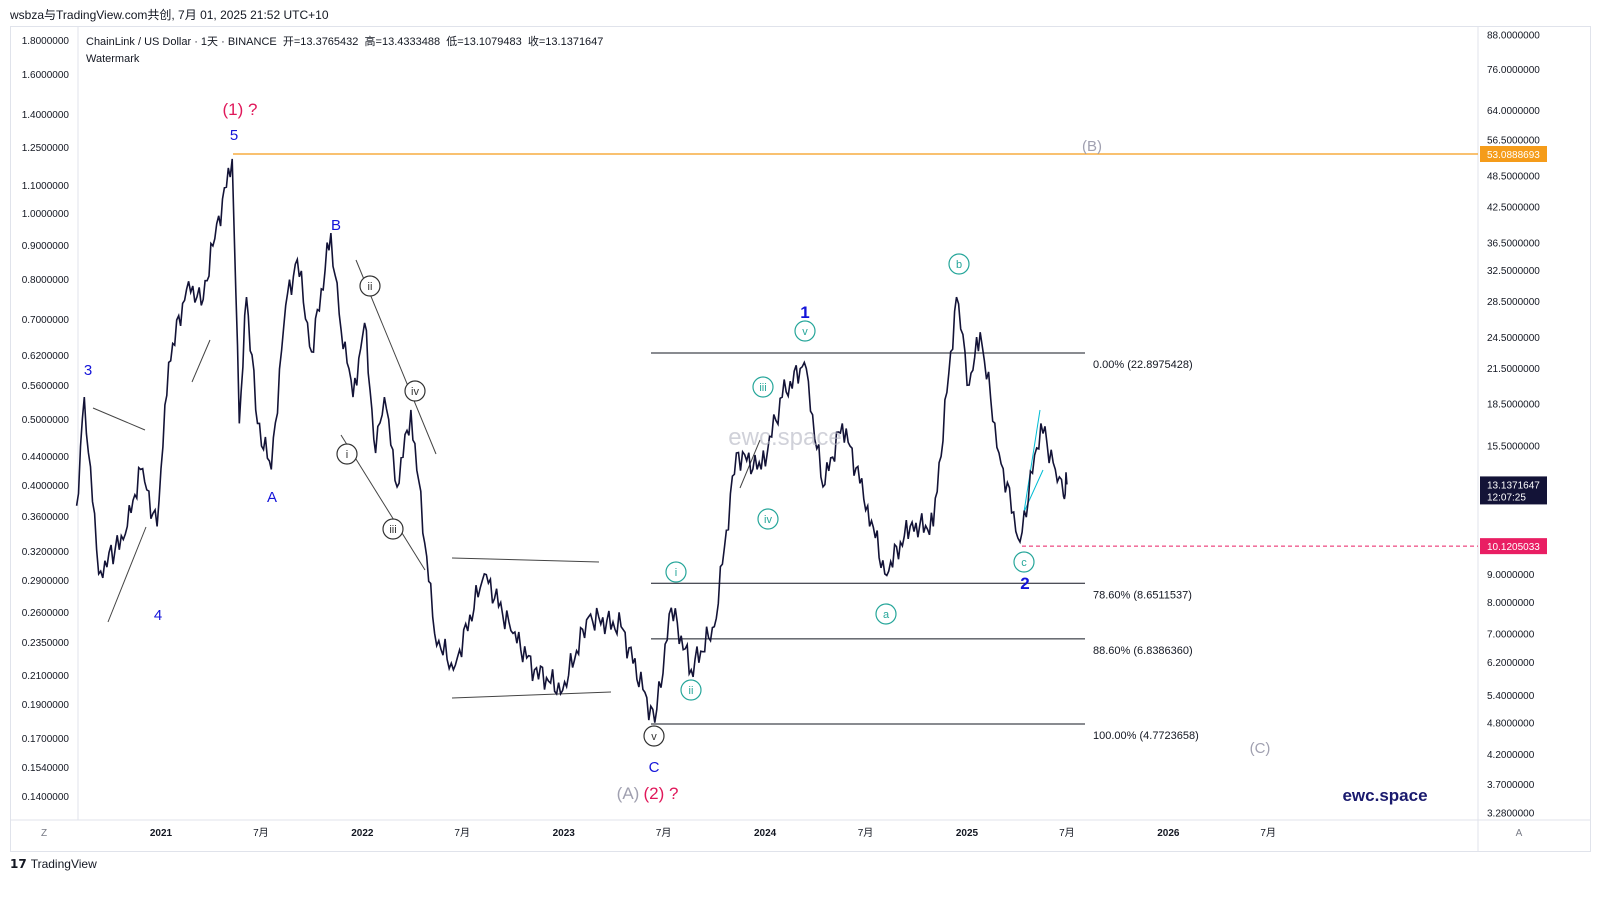 Image resolution: width=1603 pixels, height=901 pixels. Describe the element at coordinates (1513, 140) in the screenshot. I see `right-axis-tick-3: 56.5000000` at that location.